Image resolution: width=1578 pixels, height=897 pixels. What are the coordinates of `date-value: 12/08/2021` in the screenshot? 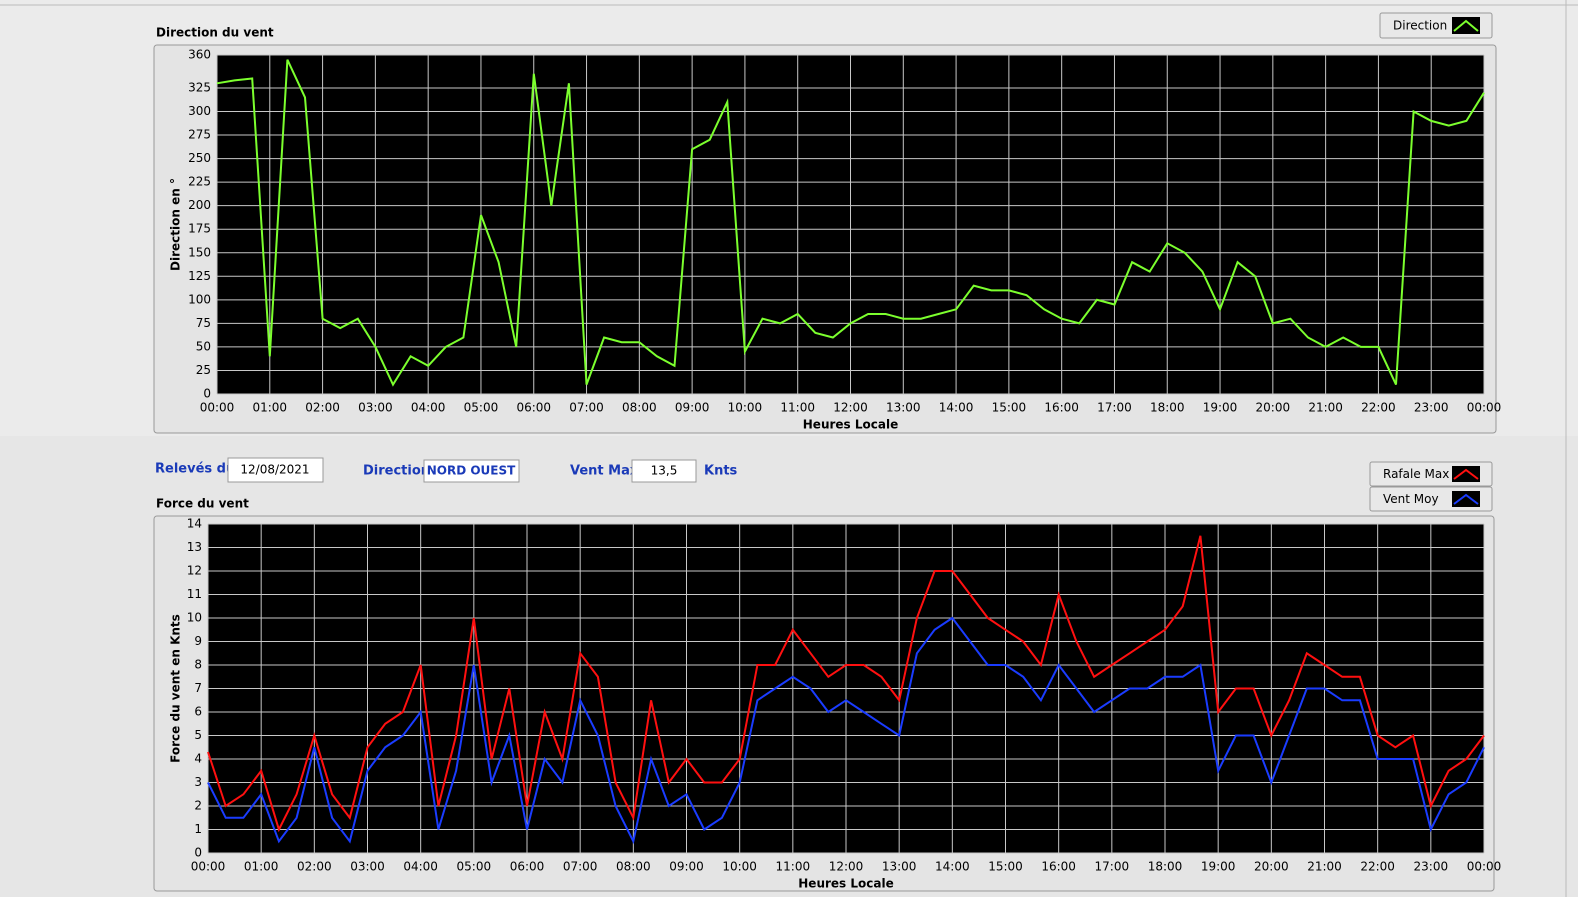 It's located at (274, 470).